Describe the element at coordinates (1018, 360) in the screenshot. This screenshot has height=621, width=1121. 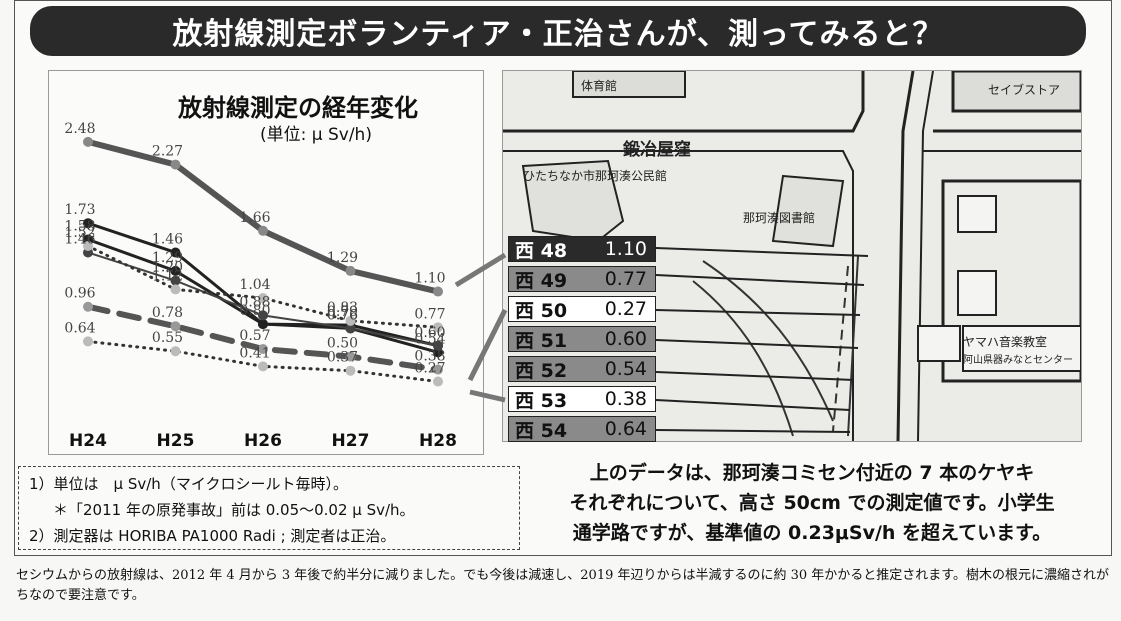
I see `center-label: 阿山県器みなとセンター` at that location.